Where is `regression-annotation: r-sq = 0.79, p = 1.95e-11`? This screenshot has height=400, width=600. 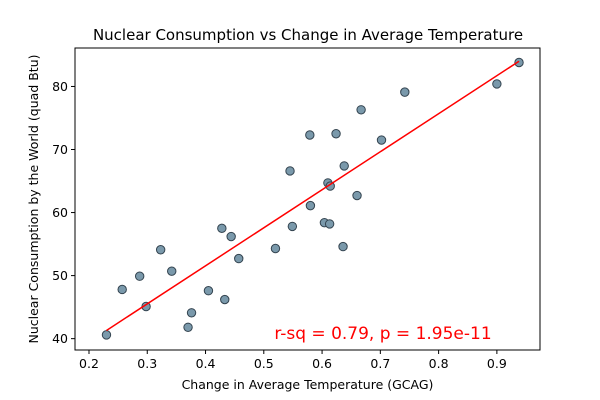
regression-annotation: r-sq = 0.79, p = 1.95e-11 is located at coordinates (382, 334).